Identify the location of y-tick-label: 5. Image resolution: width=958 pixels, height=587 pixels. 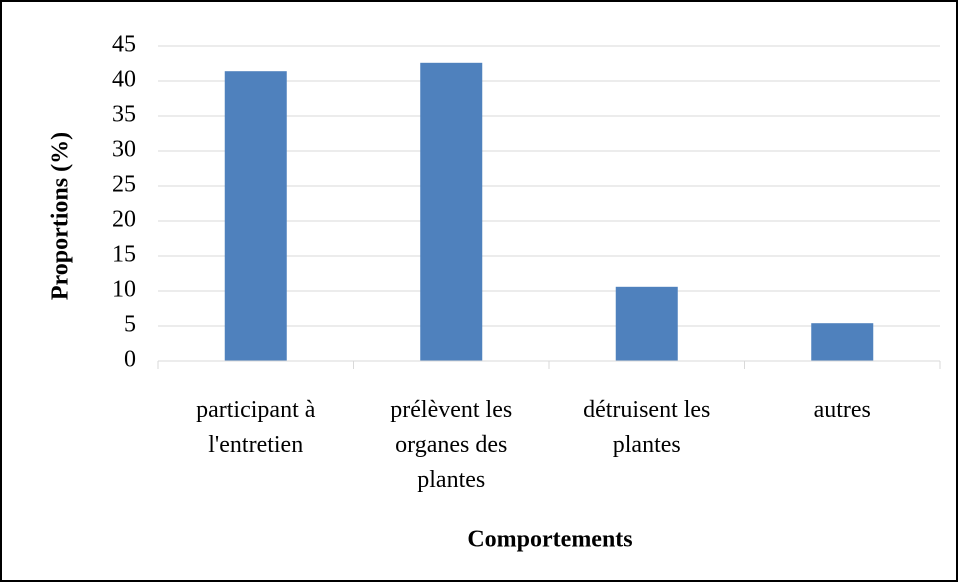
(130, 325).